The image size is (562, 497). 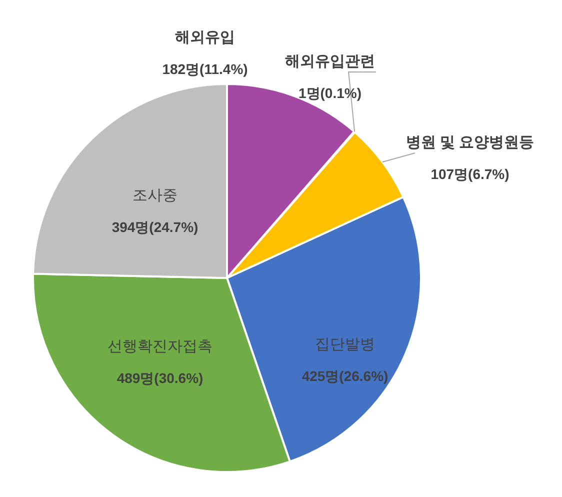 What do you see at coordinates (155, 195) in the screenshot?
I see `slice-label: 조사중` at bounding box center [155, 195].